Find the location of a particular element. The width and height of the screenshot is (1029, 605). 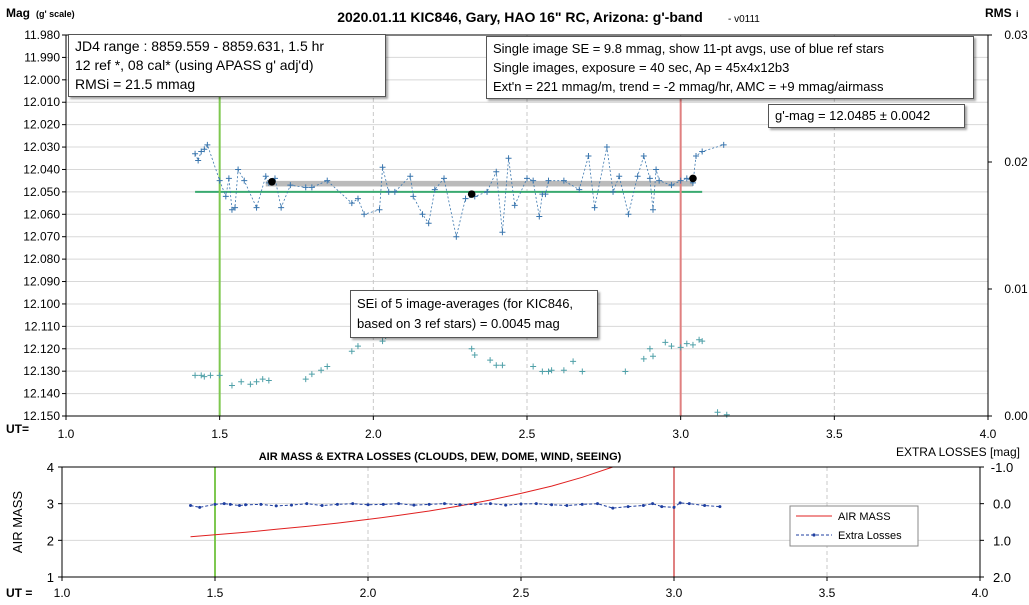

top-x-tick-label: 3.5 is located at coordinates (834, 434).